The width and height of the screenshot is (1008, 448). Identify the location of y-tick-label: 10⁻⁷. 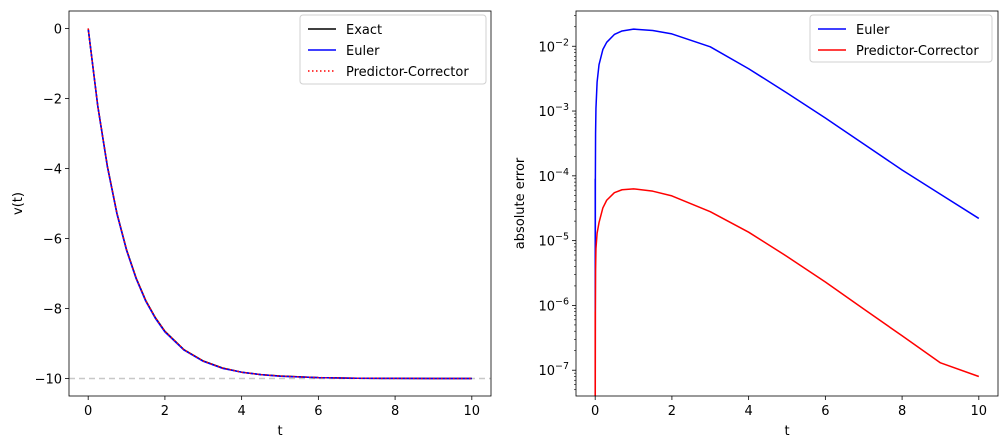
(553, 370).